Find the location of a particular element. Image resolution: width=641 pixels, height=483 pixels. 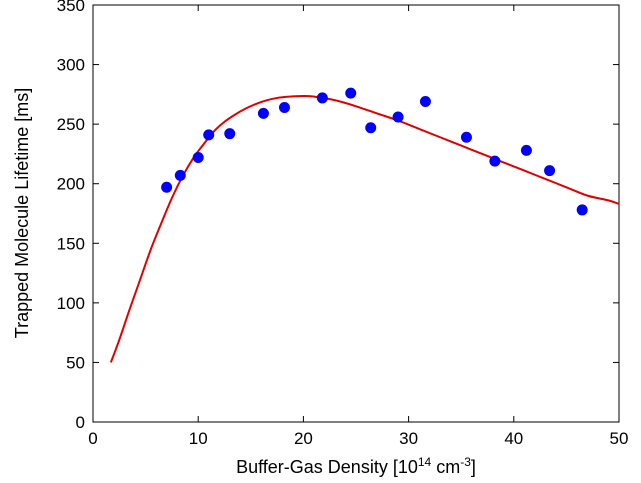

y-tick-label: 200 is located at coordinates (71, 184).